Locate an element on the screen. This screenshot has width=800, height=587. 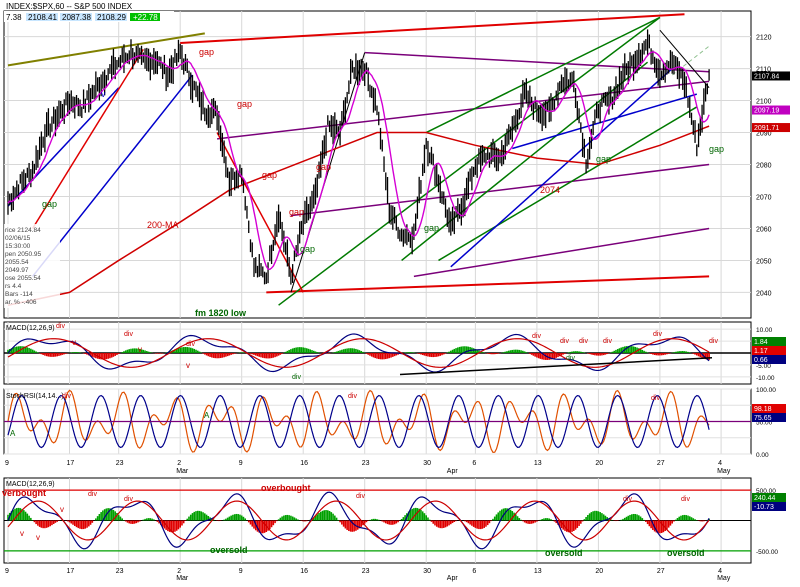
oversold-annotation: oversold is located at coordinates (564, 553).